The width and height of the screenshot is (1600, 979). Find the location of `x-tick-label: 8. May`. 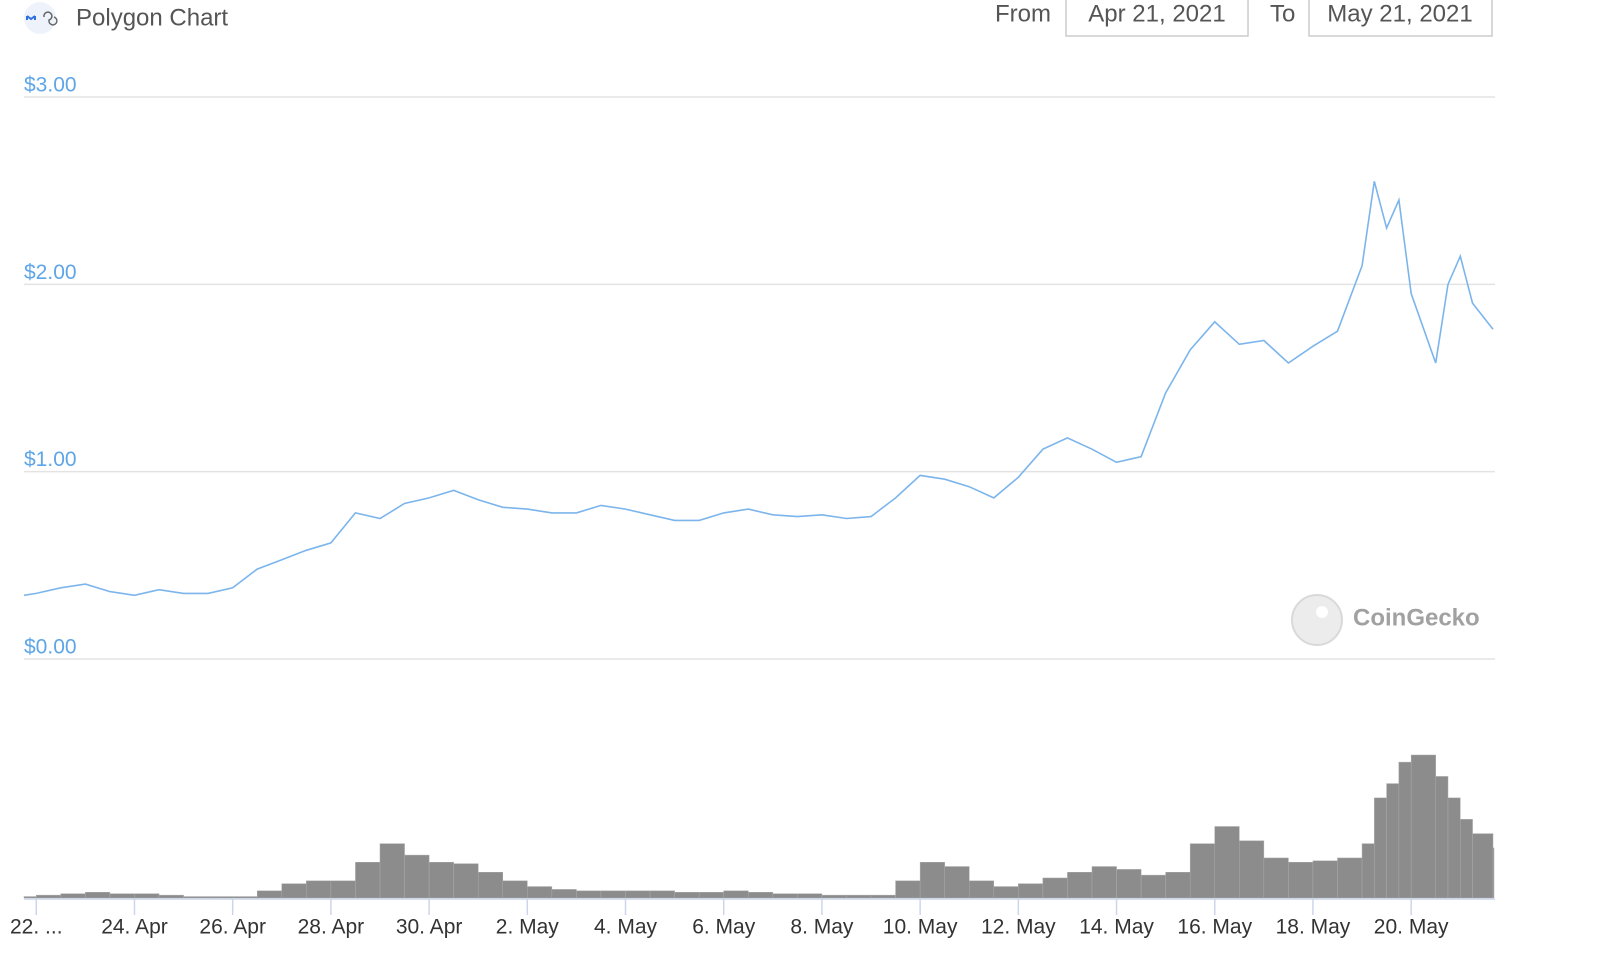

x-tick-label: 8. May is located at coordinates (822, 927).